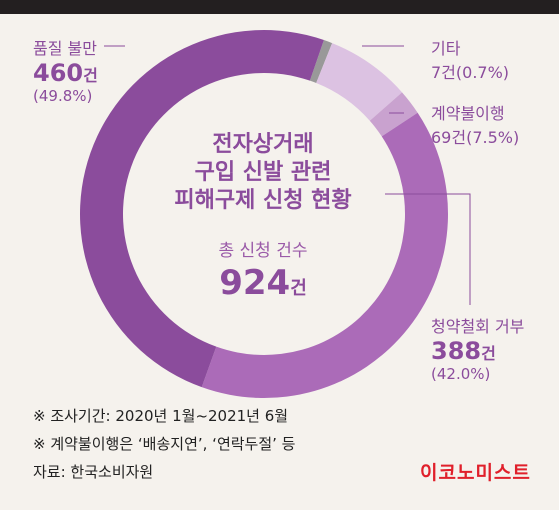 The width and height of the screenshot is (559, 510). I want to click on slice-contract, so click(359, 82).